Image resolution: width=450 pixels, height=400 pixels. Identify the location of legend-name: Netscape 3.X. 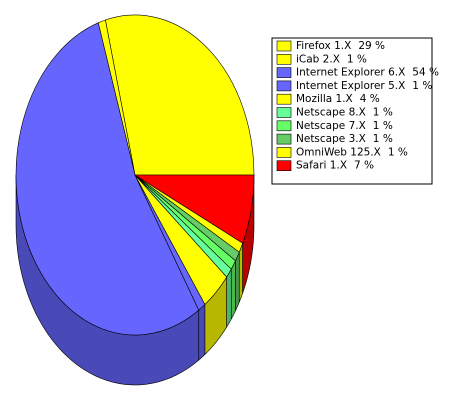
(331, 139).